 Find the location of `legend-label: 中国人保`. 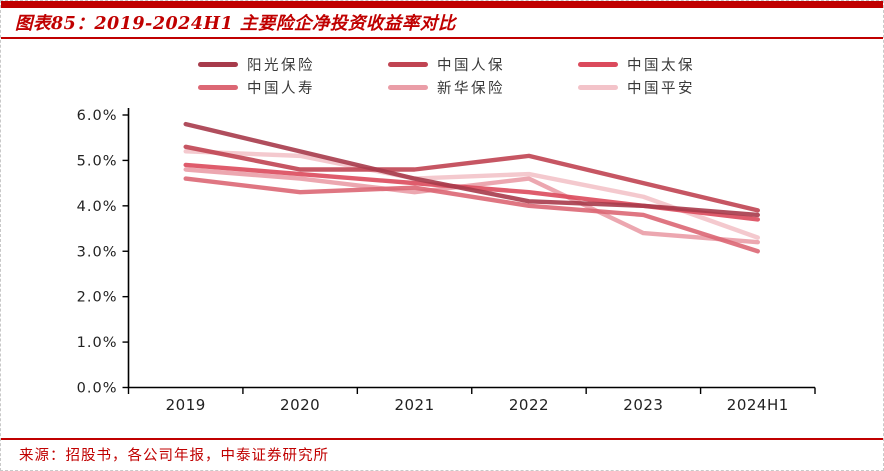

legend-label: 中国人保 is located at coordinates (471, 66).